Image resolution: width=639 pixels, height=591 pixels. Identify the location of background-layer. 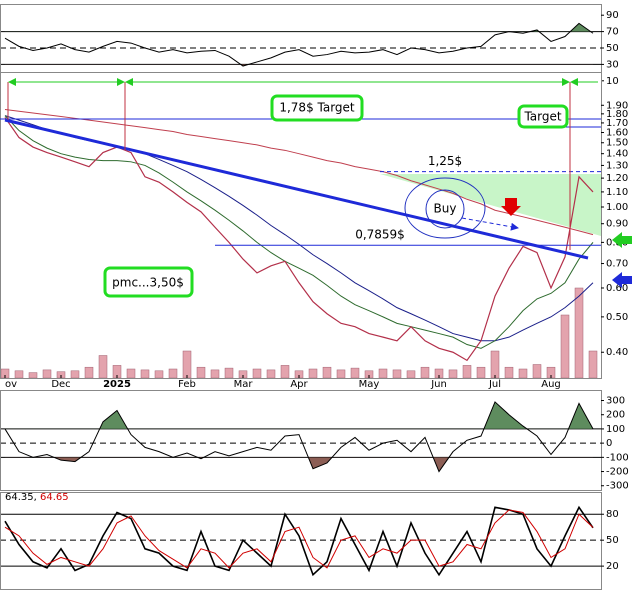
(490, 205).